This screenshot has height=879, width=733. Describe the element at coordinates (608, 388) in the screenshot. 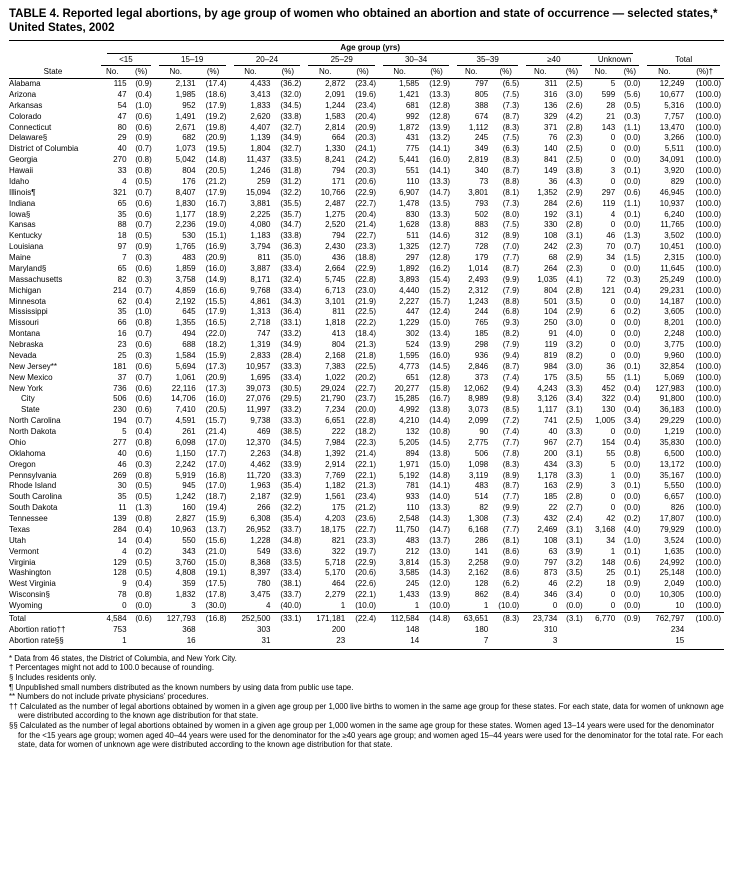

I see `cell: 452` at that location.